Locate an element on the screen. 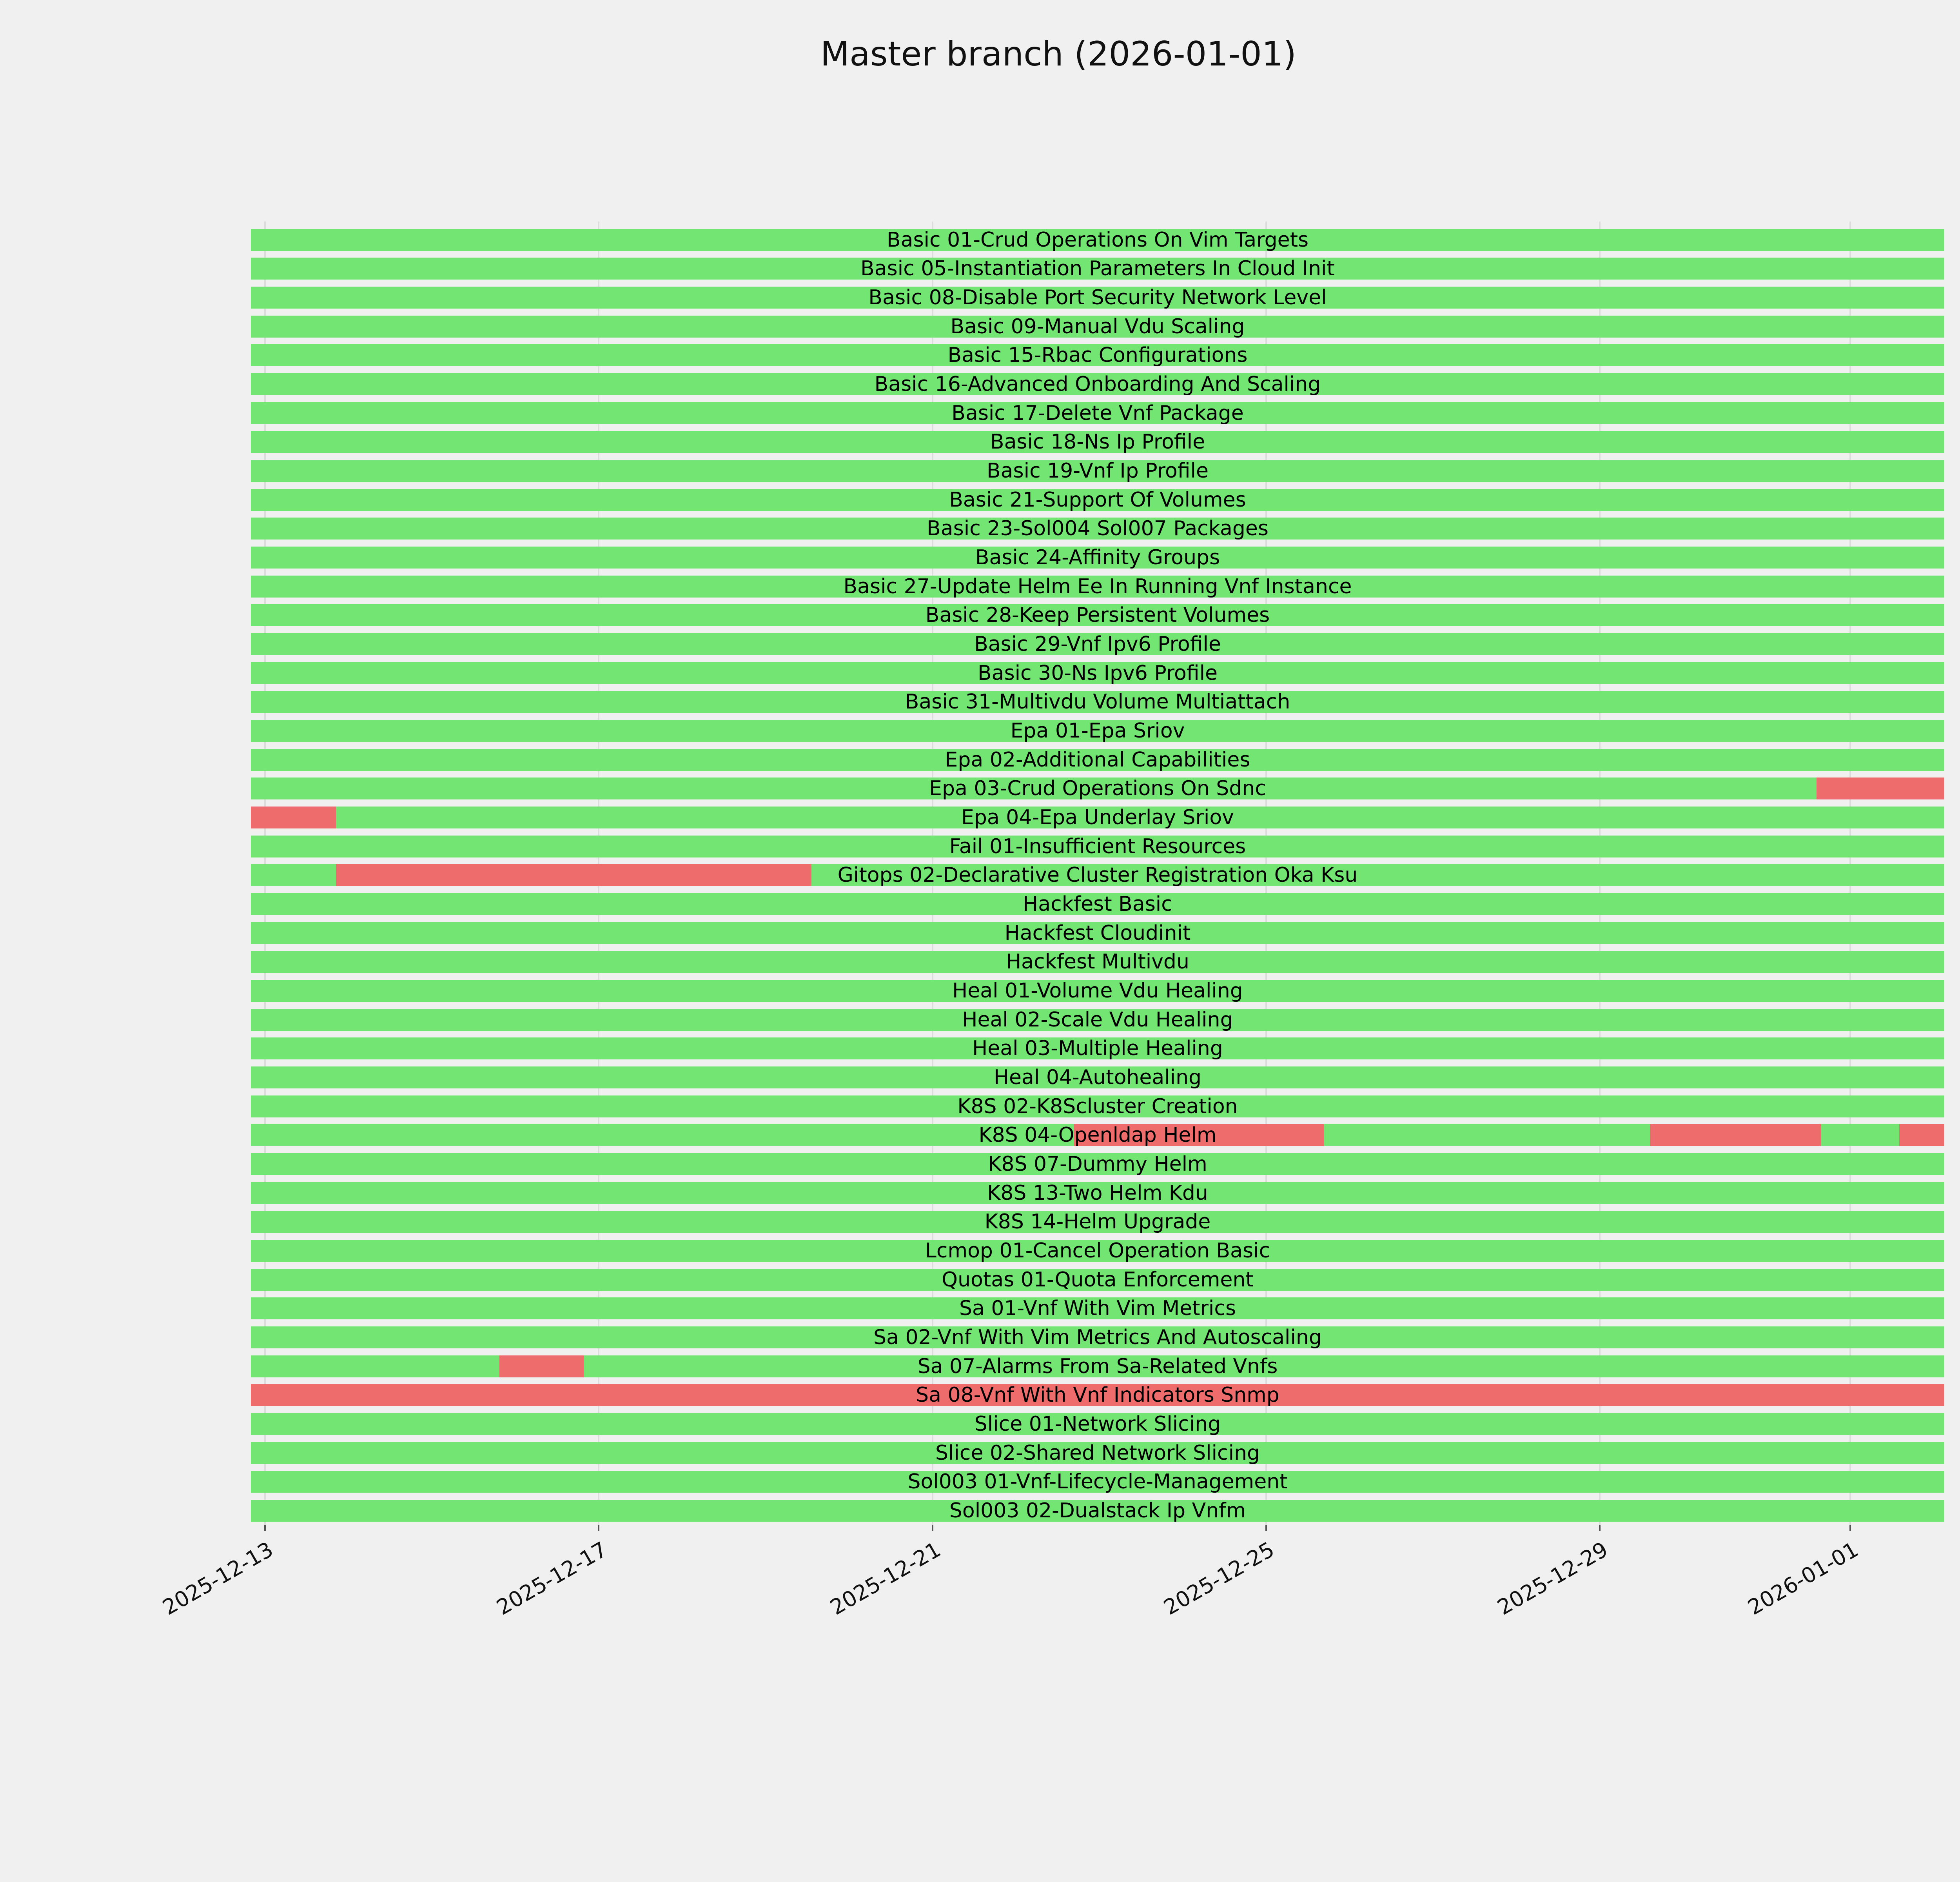  test-row: Basic 30-Ns Ipv6 Profile is located at coordinates (1097, 673).